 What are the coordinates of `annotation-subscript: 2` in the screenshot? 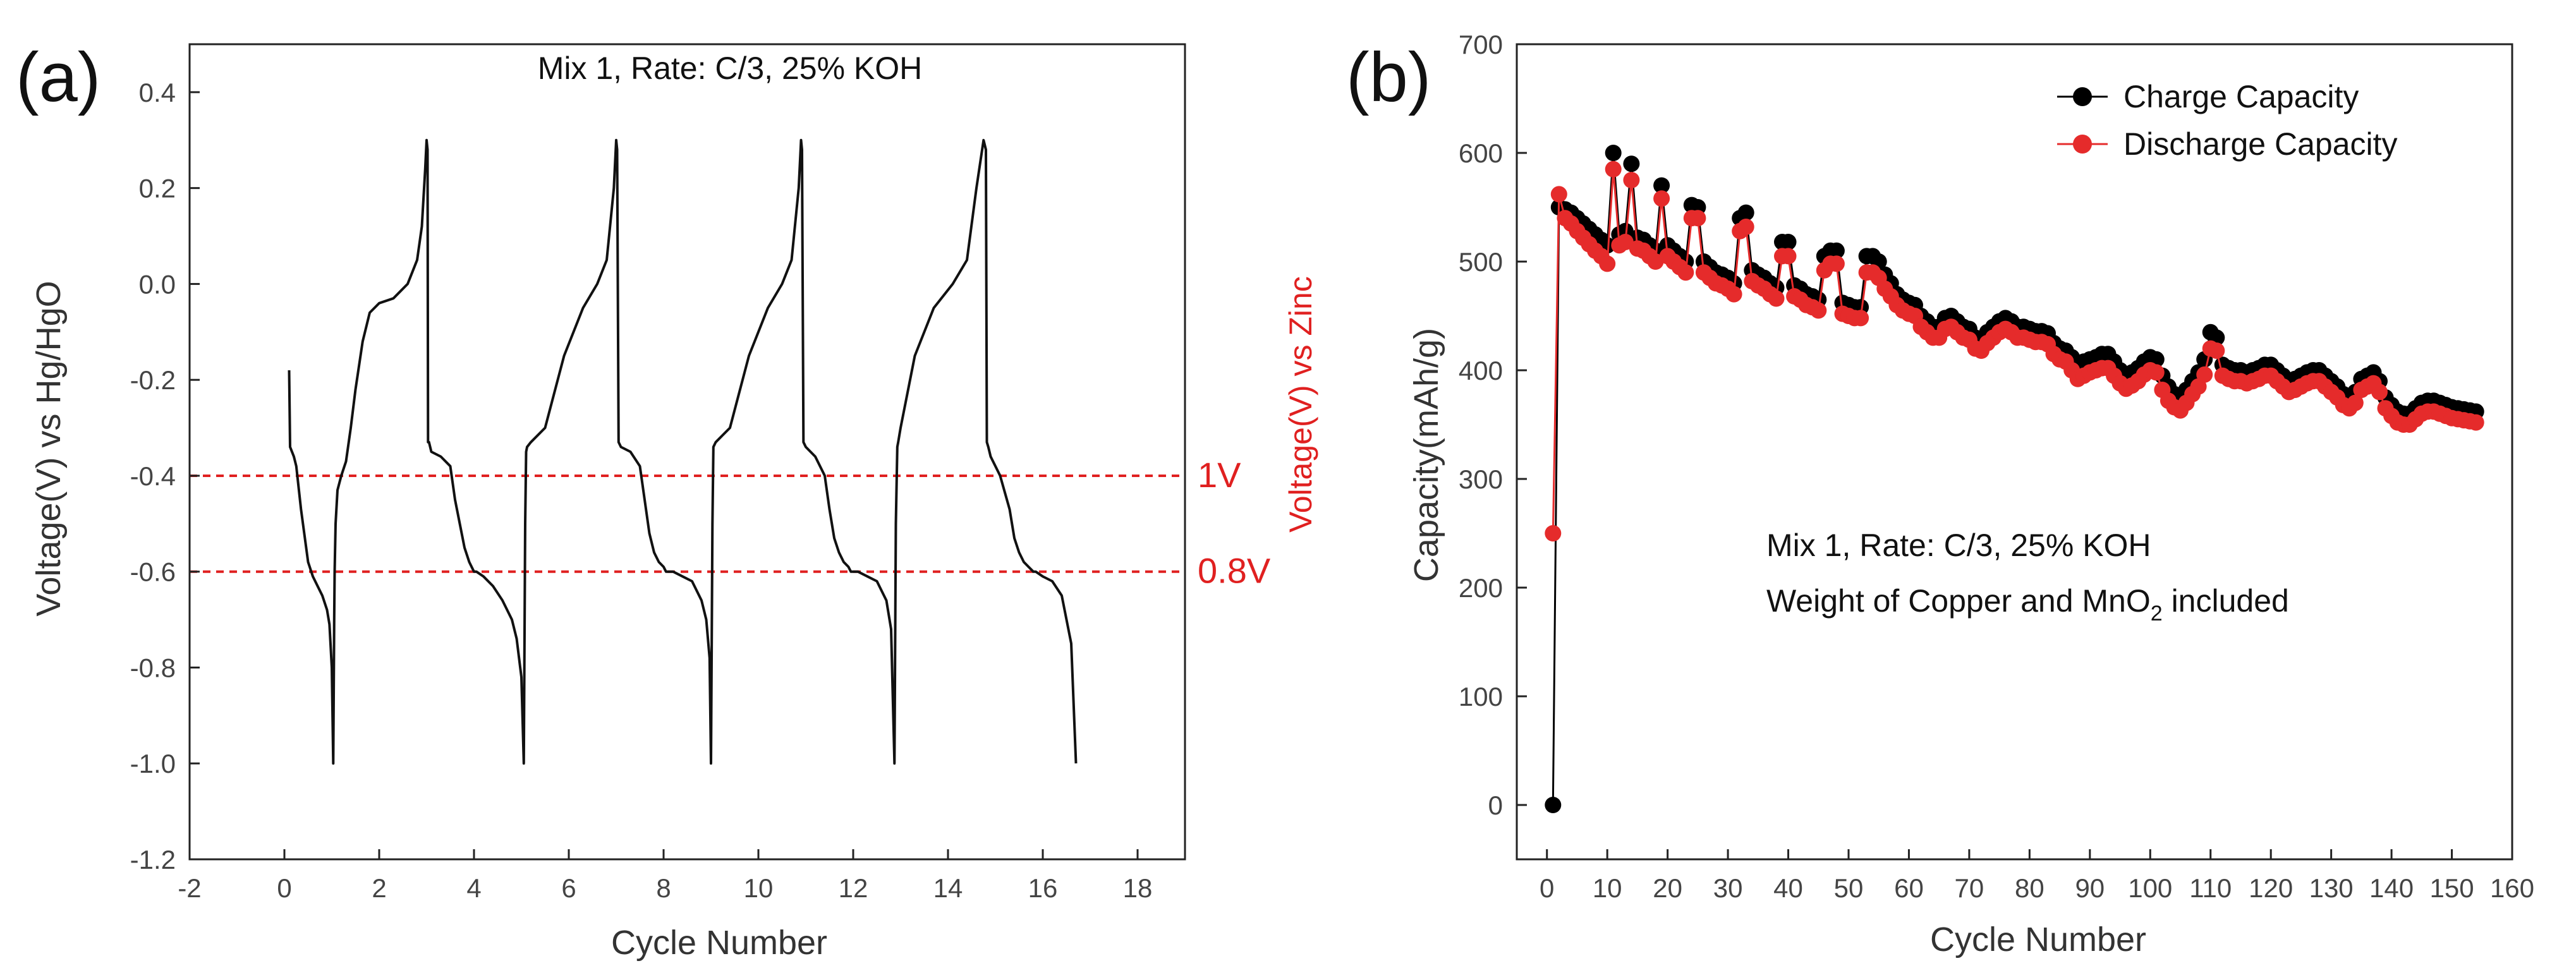 It's located at (2157, 614).